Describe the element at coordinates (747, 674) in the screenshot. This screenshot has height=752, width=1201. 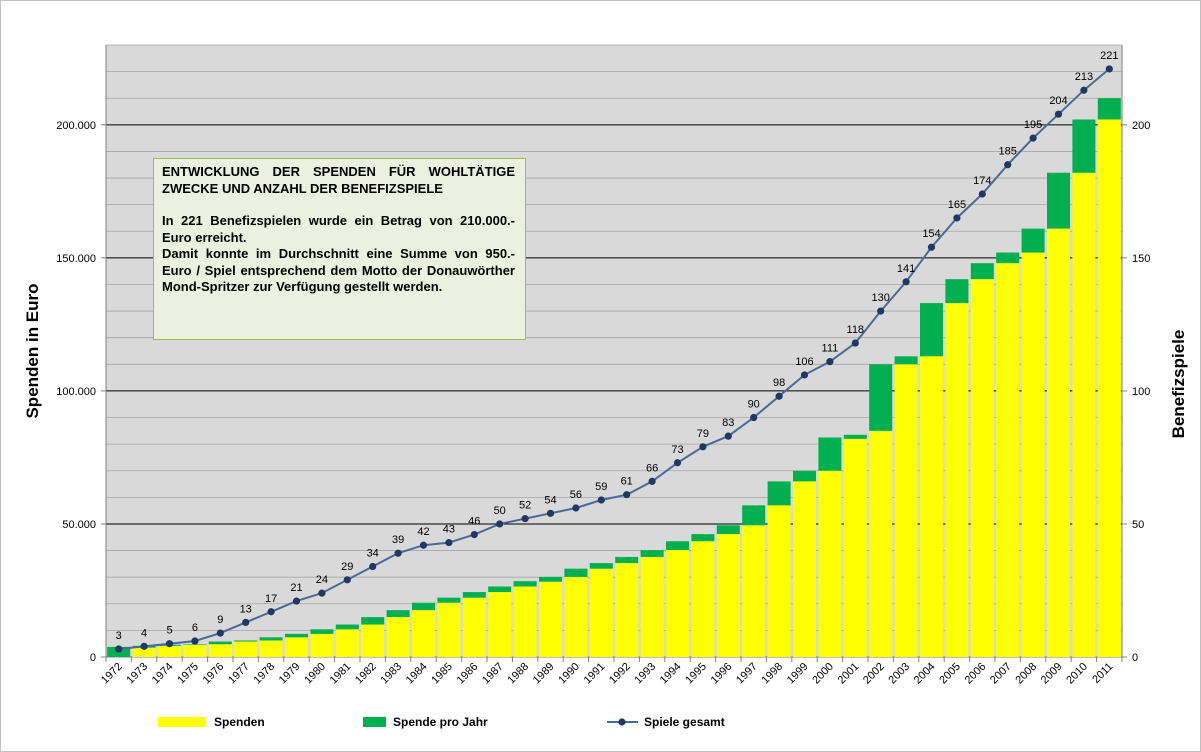
I see `x-axis-tick-label: 1997` at that location.